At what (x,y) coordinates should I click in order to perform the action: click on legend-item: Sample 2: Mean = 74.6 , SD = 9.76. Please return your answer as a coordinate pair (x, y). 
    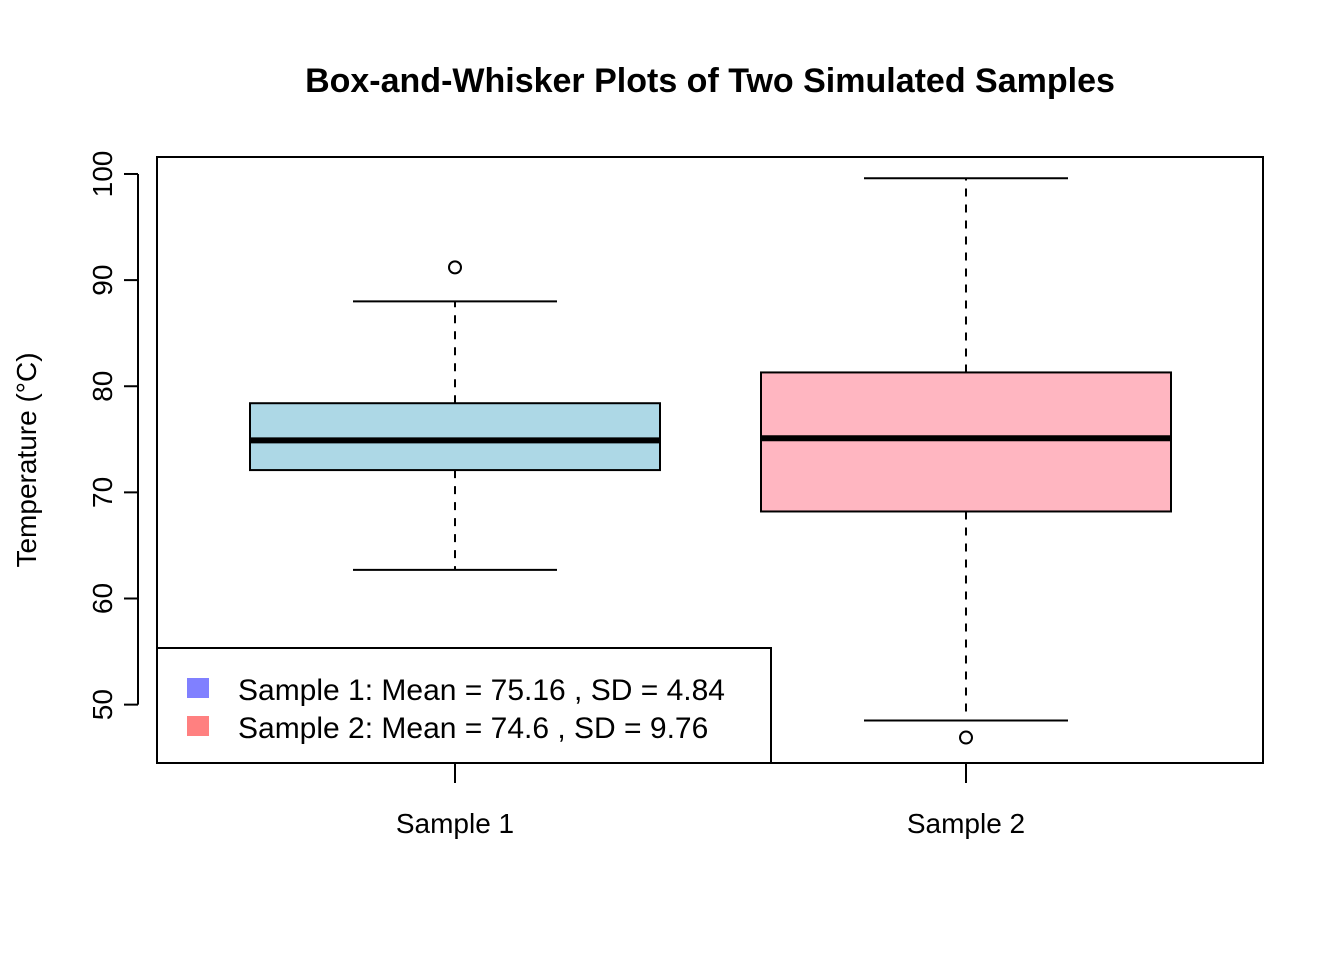
    Looking at the image, I should click on (447, 728).